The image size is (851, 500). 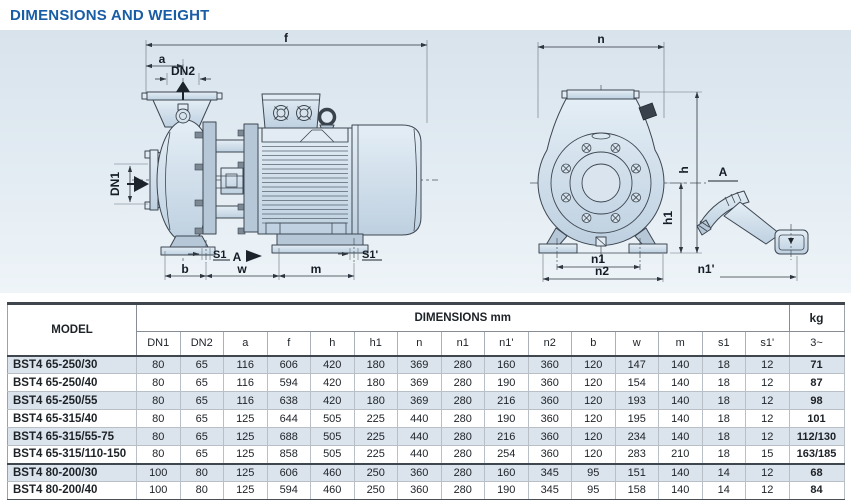 What do you see at coordinates (72, 490) in the screenshot?
I see `model-cell: BST4 80-200/40` at bounding box center [72, 490].